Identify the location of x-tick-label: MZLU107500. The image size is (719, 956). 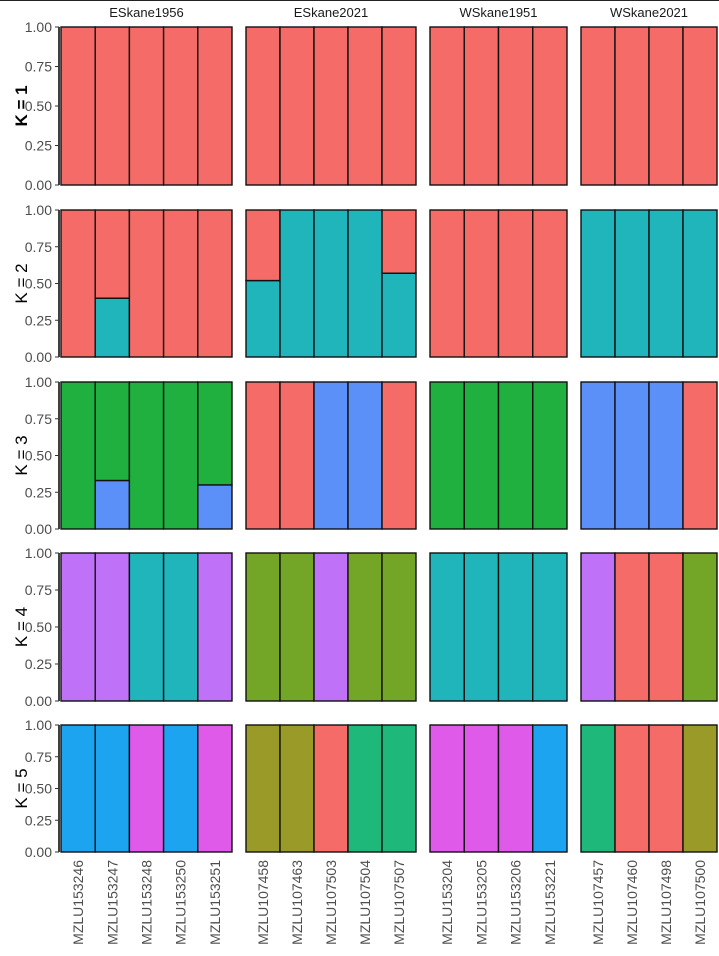
(700, 902).